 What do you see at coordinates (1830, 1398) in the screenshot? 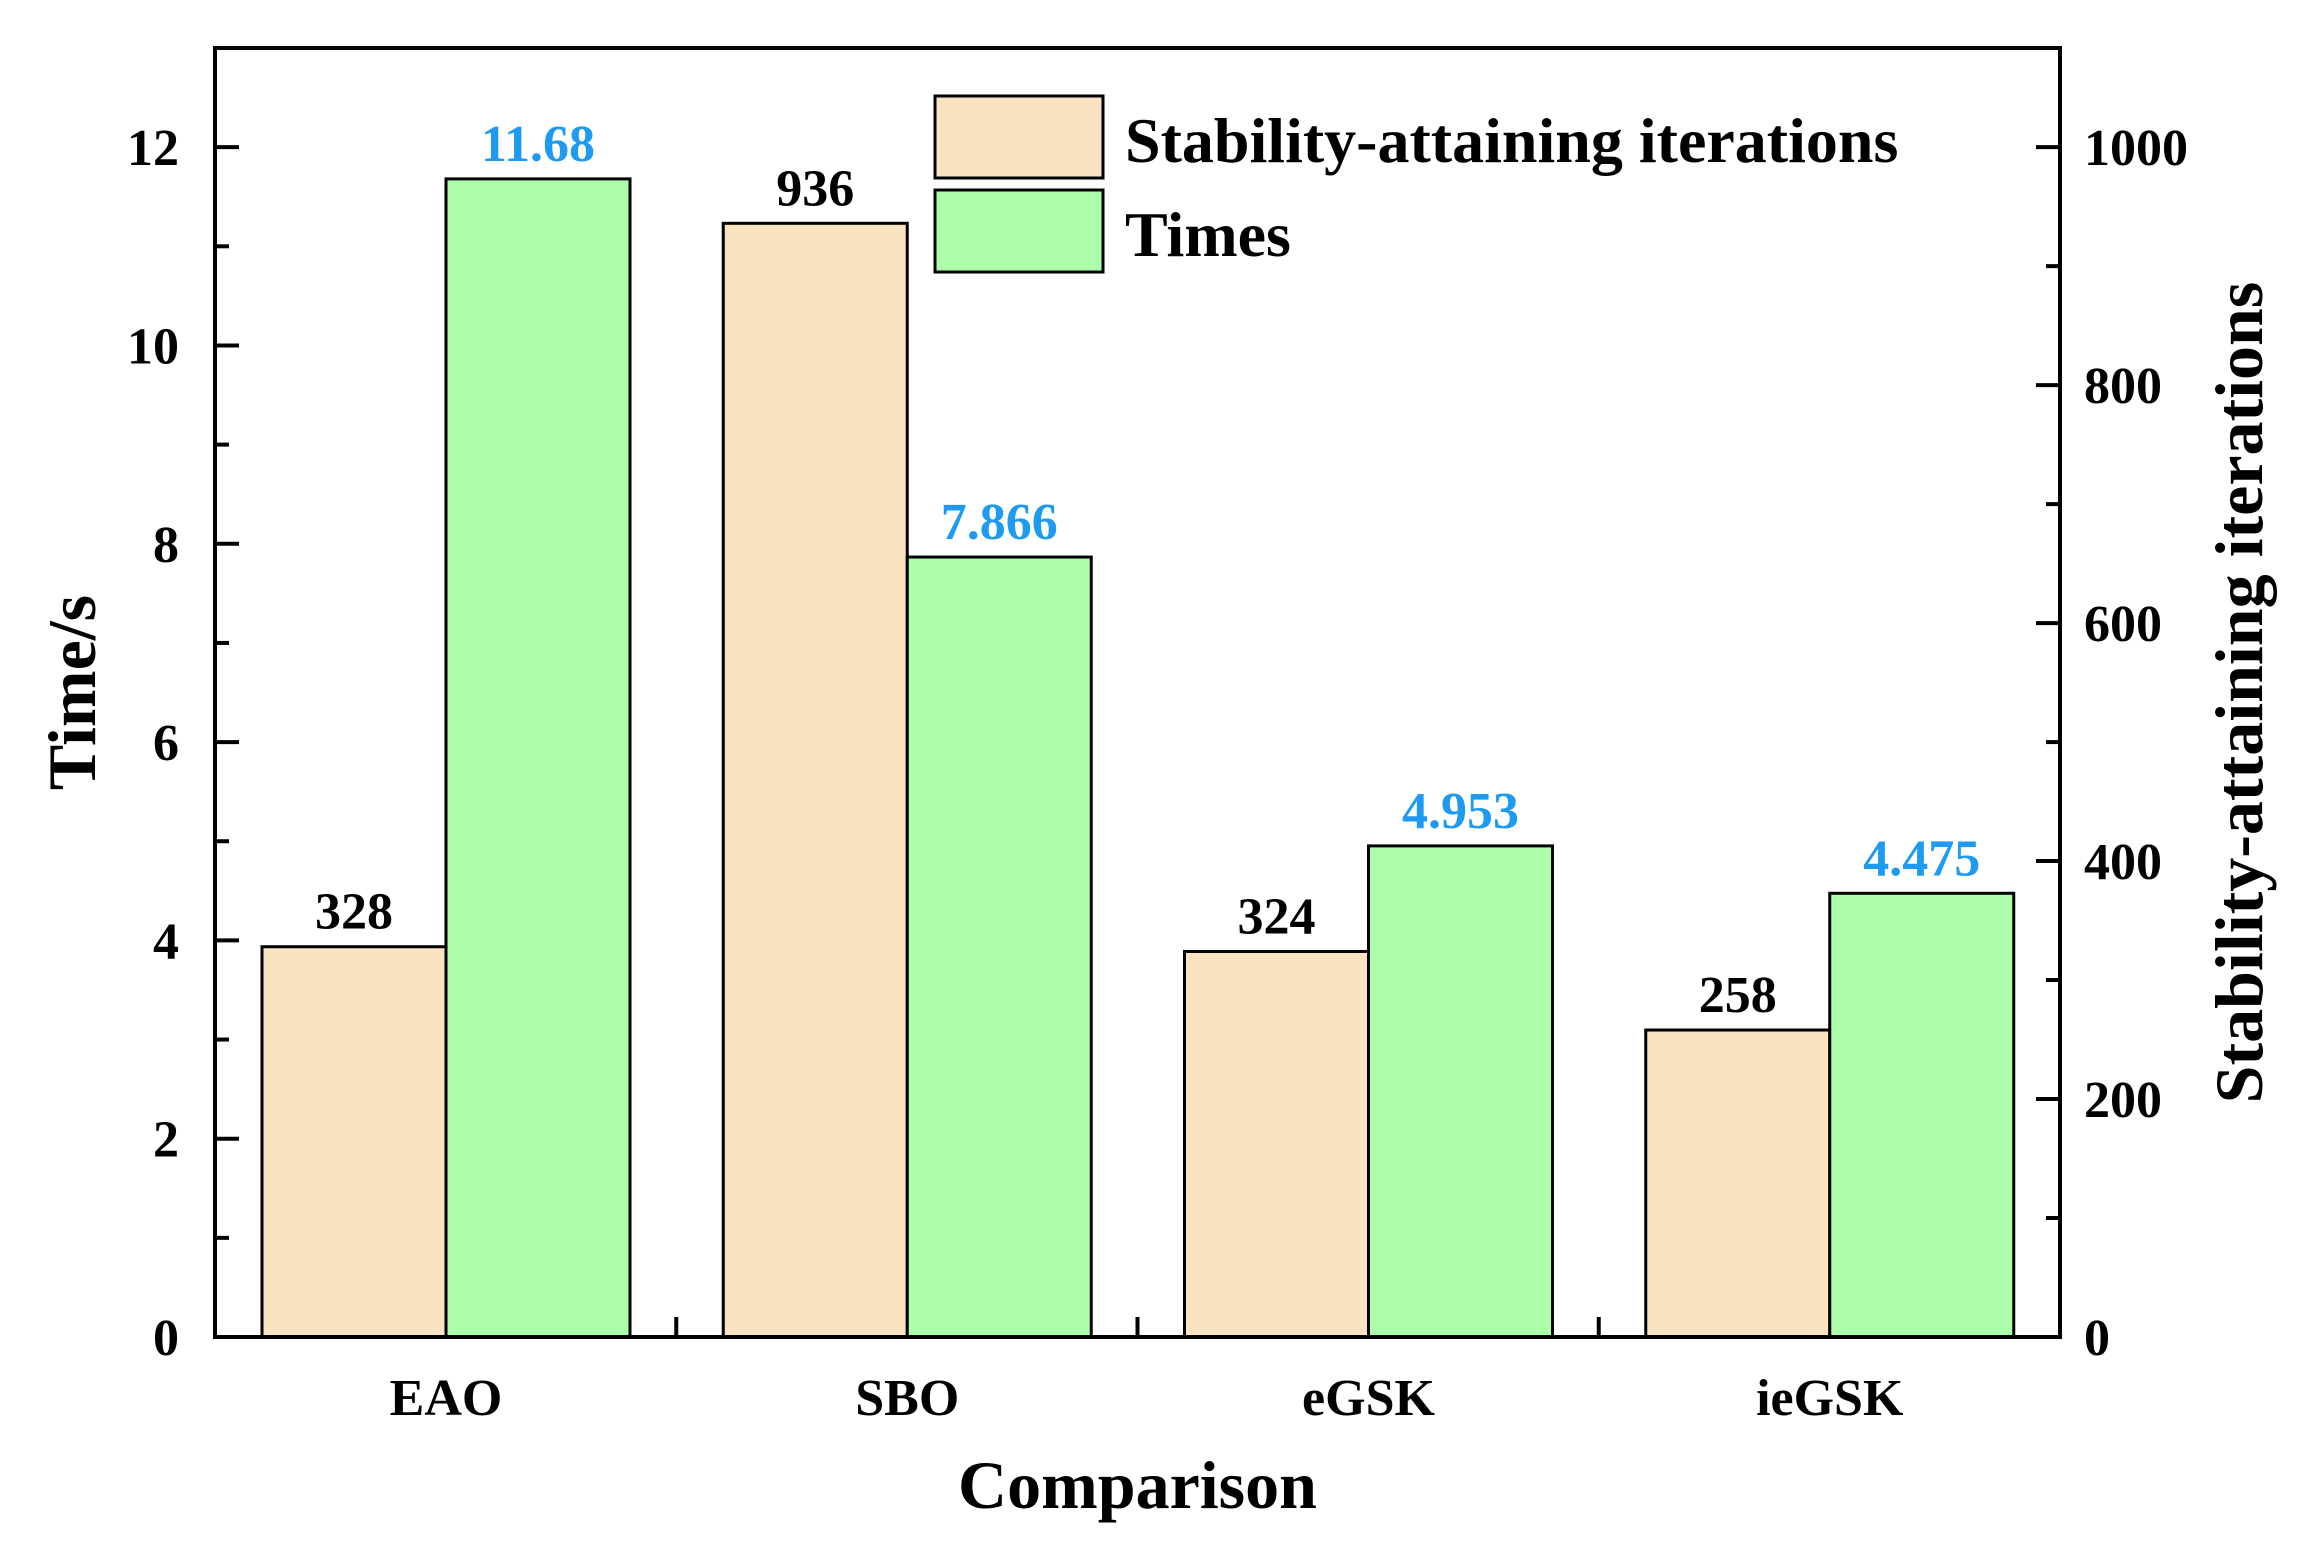
I see `x-tick-label-iegsk: ieGSK` at bounding box center [1830, 1398].